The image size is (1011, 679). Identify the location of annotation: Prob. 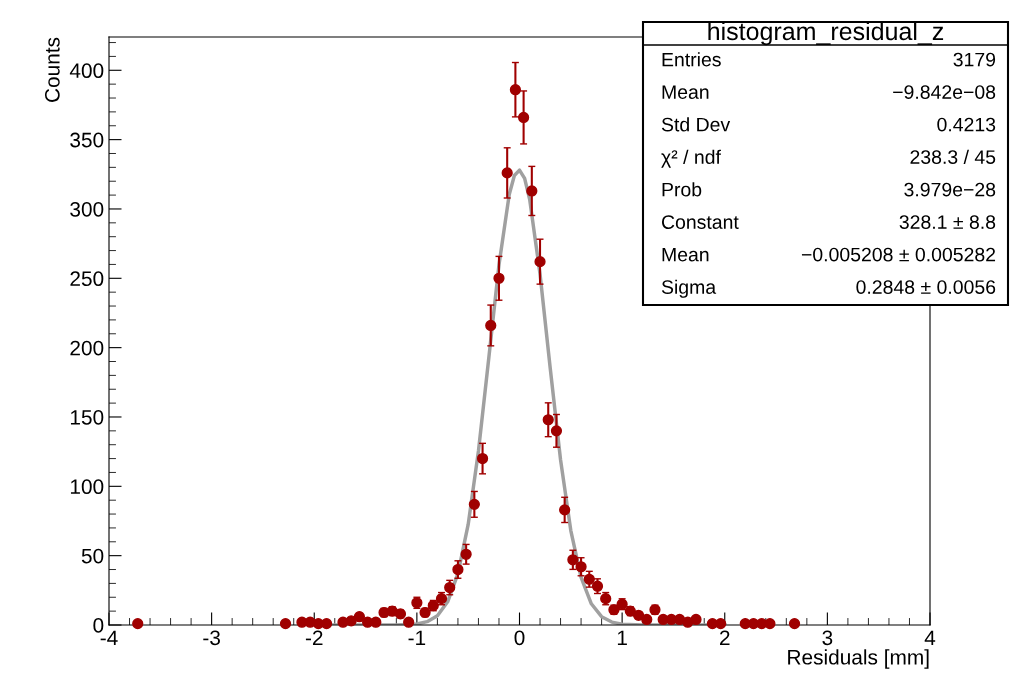
(682, 189).